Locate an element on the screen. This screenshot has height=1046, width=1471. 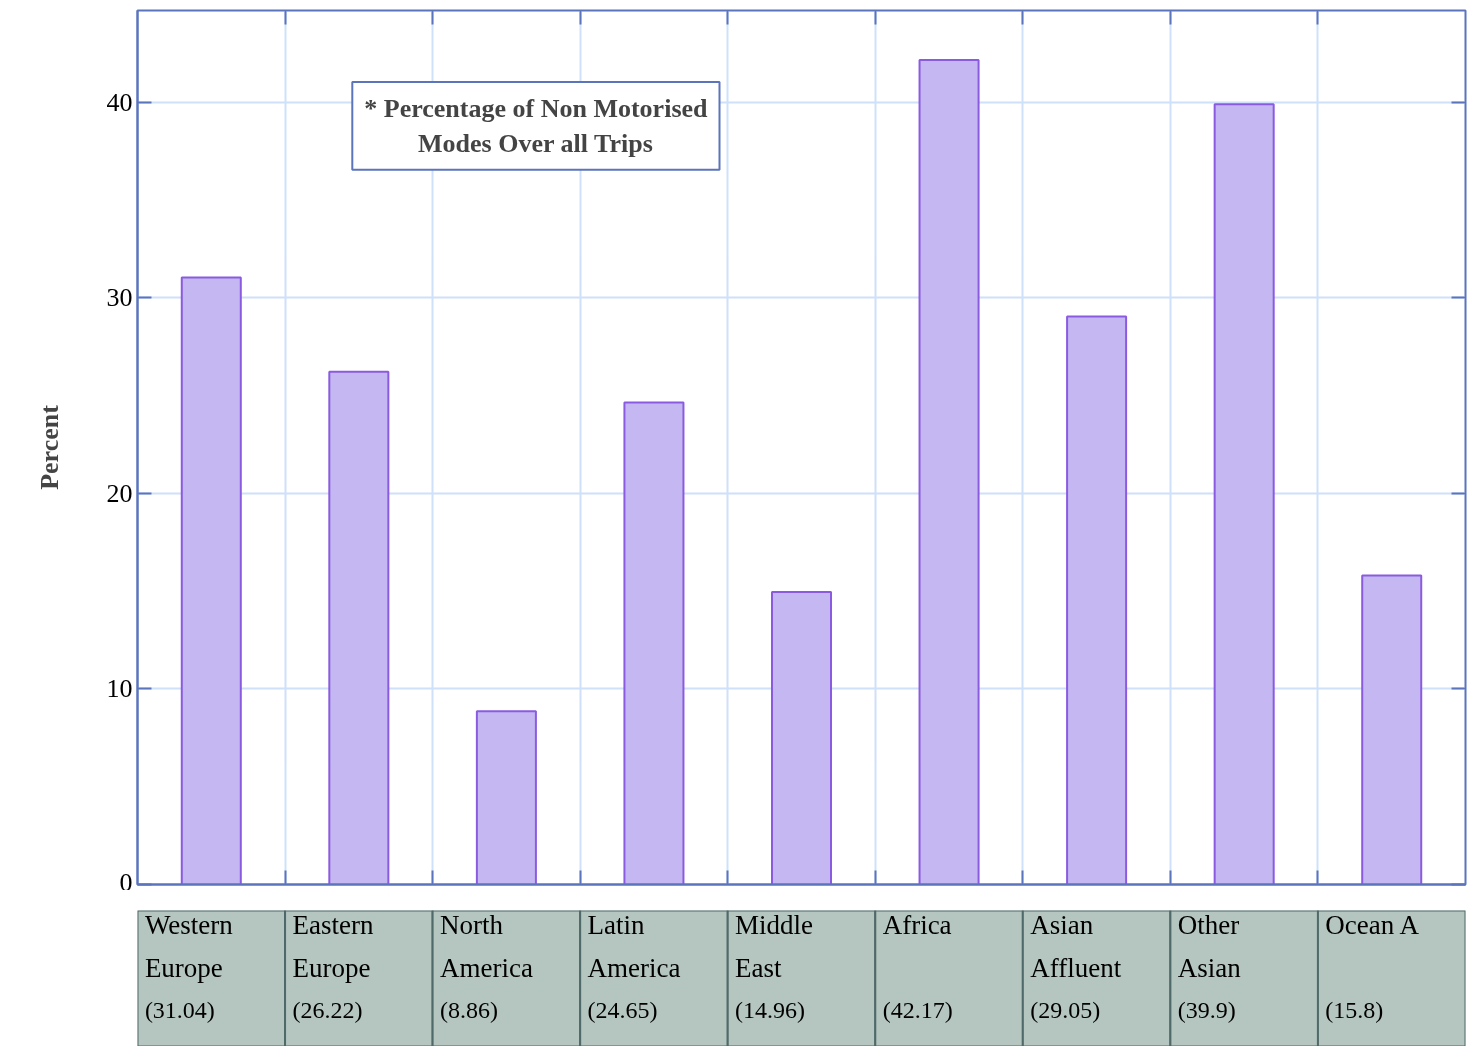
x-tick-label: North America is located at coordinates (486, 946).